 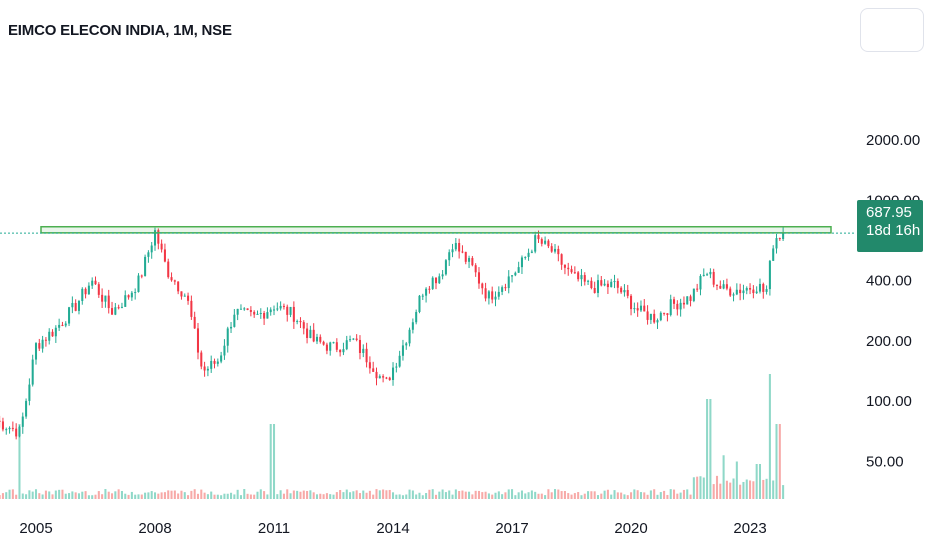 What do you see at coordinates (890, 226) in the screenshot?
I see `last-price-badge: 687.95 18d 16h` at bounding box center [890, 226].